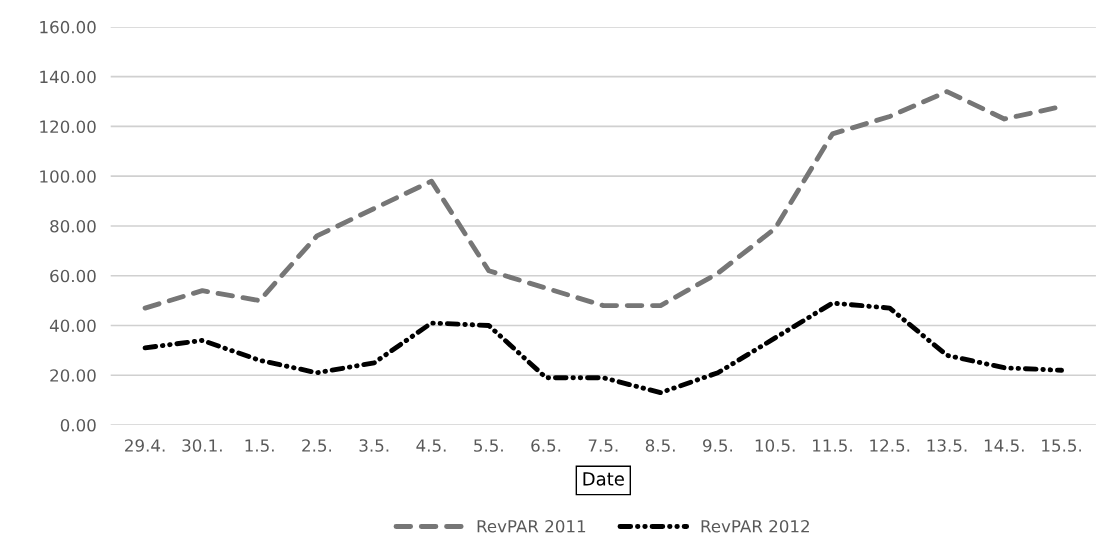  Describe the element at coordinates (259, 445) in the screenshot. I see `x-tick-label: 1.5.` at that location.